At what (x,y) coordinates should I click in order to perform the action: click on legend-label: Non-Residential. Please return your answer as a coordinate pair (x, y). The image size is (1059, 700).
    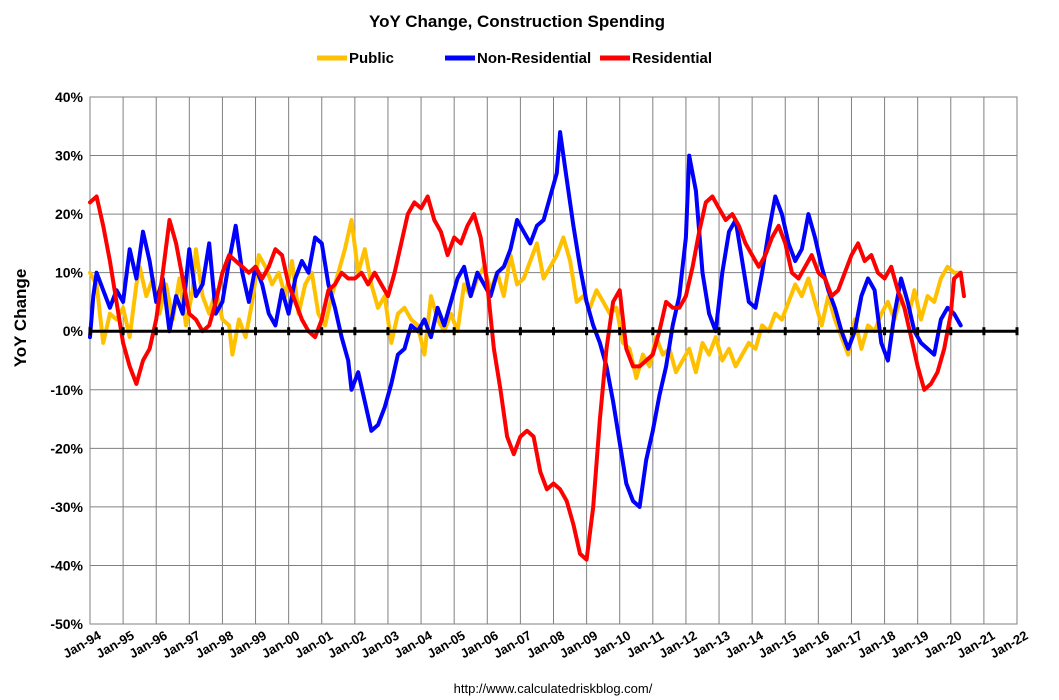
    Looking at the image, I should click on (534, 58).